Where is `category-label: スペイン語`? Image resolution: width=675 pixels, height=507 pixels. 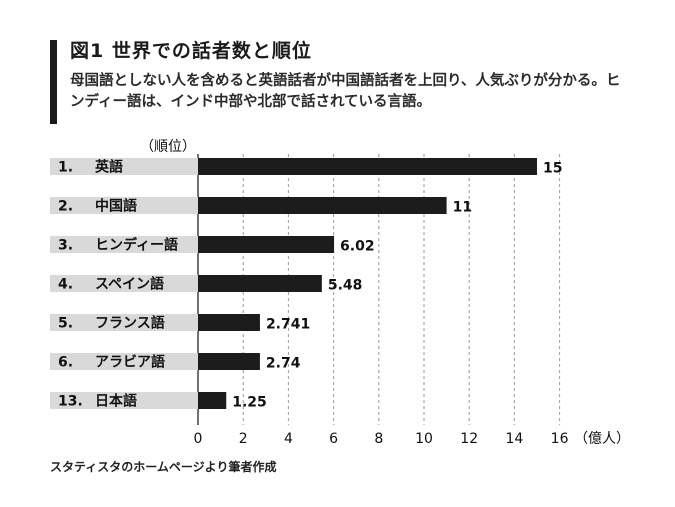
category-label: スペイン語 is located at coordinates (129, 284).